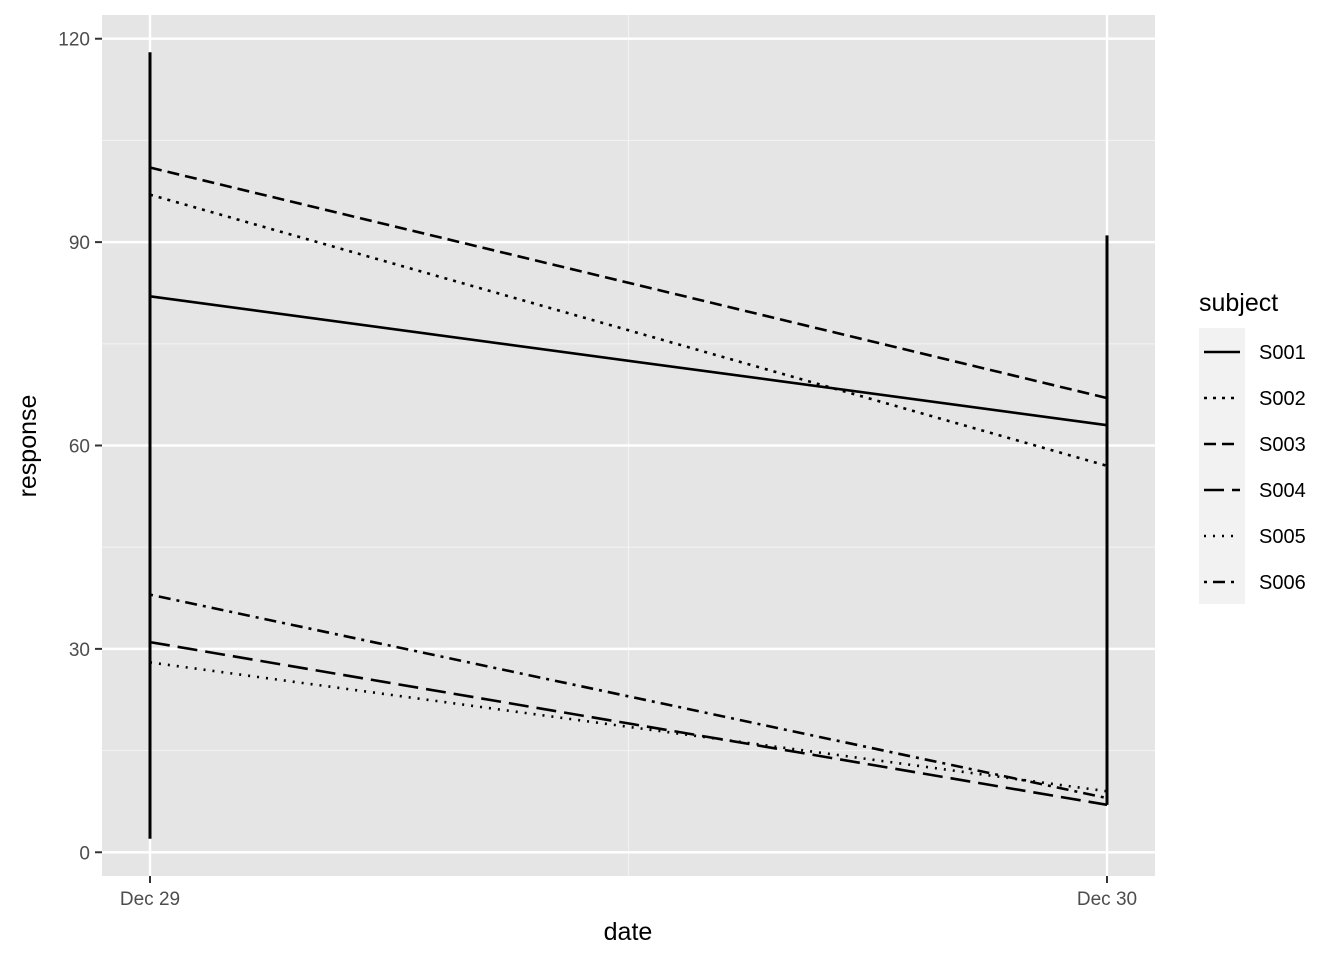  What do you see at coordinates (79, 243) in the screenshot?
I see `y-tick-label: 90` at bounding box center [79, 243].